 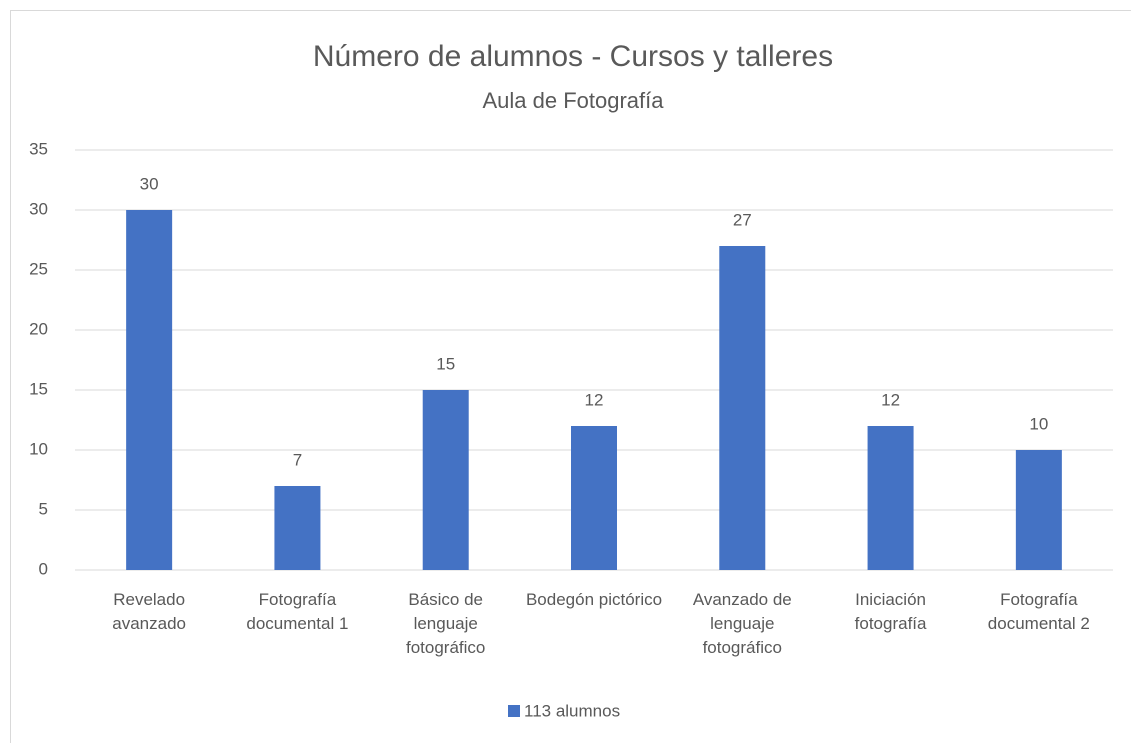 What do you see at coordinates (572, 710) in the screenshot?
I see `legend-label: 113 alumnos` at bounding box center [572, 710].